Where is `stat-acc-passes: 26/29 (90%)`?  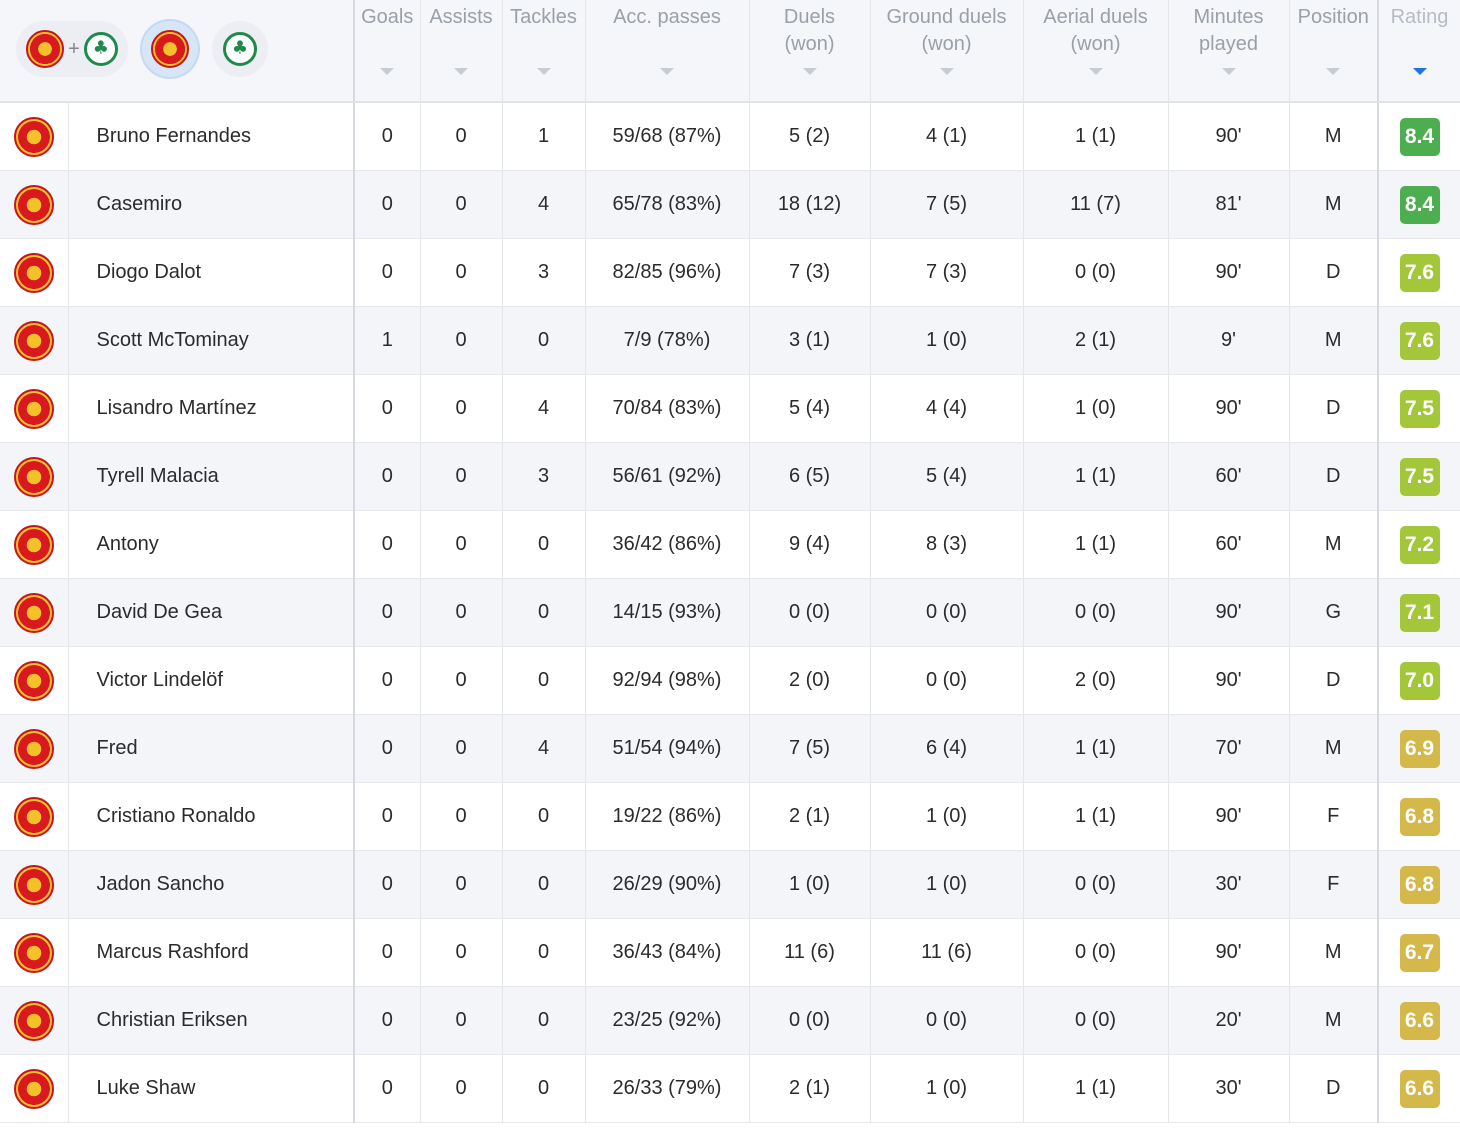 stat-acc-passes: 26/29 (90%) is located at coordinates (666, 884).